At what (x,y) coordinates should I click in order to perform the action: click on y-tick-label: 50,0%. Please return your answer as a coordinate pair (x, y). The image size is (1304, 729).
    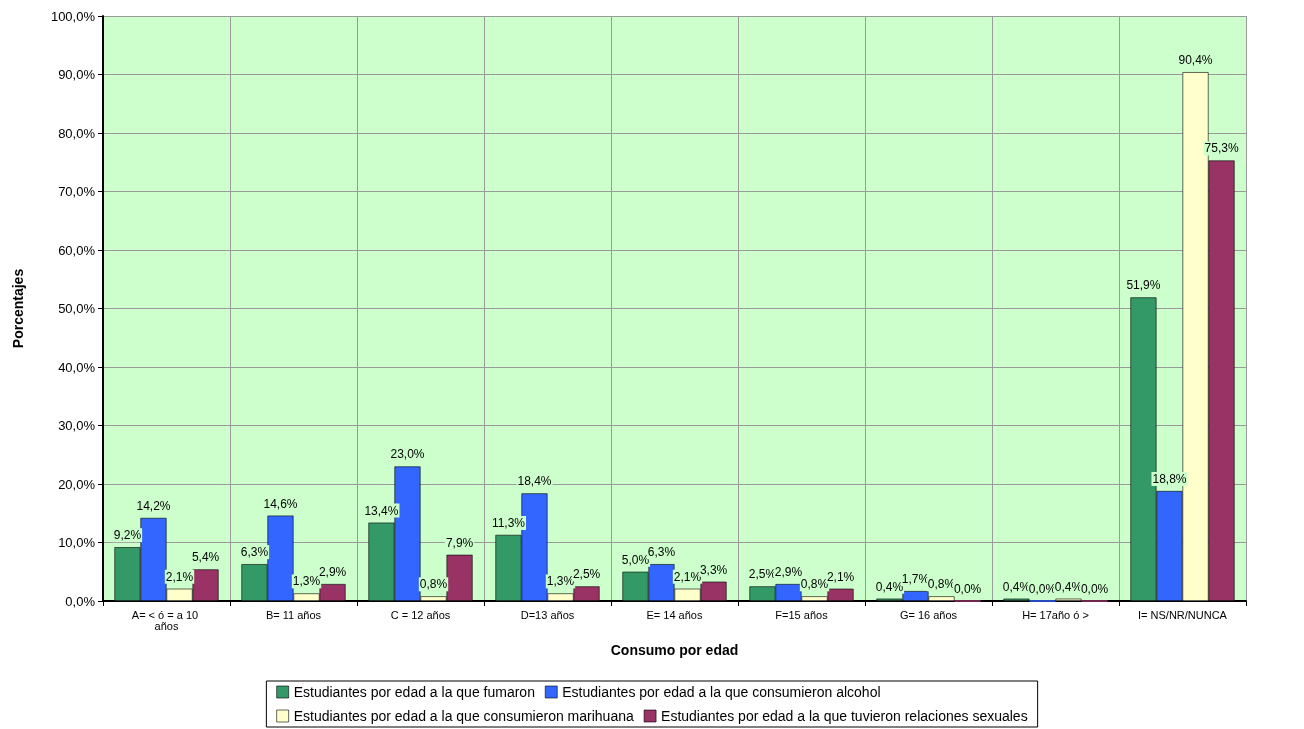
    Looking at the image, I should click on (77, 308).